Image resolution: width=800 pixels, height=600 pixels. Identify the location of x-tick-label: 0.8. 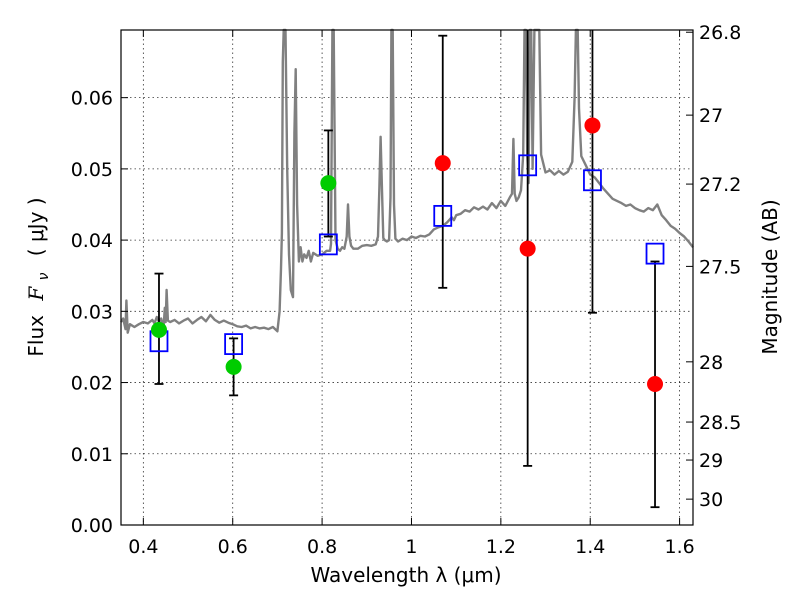
(322, 547).